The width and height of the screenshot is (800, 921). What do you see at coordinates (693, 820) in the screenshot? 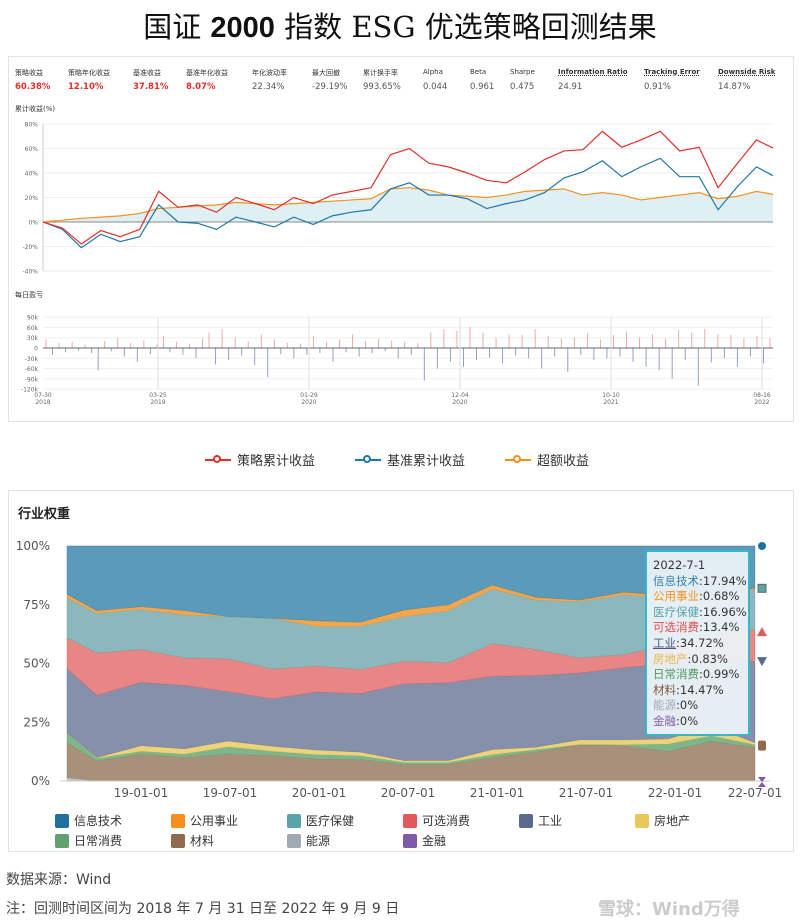
I see `legend-item: 房地产` at bounding box center [693, 820].